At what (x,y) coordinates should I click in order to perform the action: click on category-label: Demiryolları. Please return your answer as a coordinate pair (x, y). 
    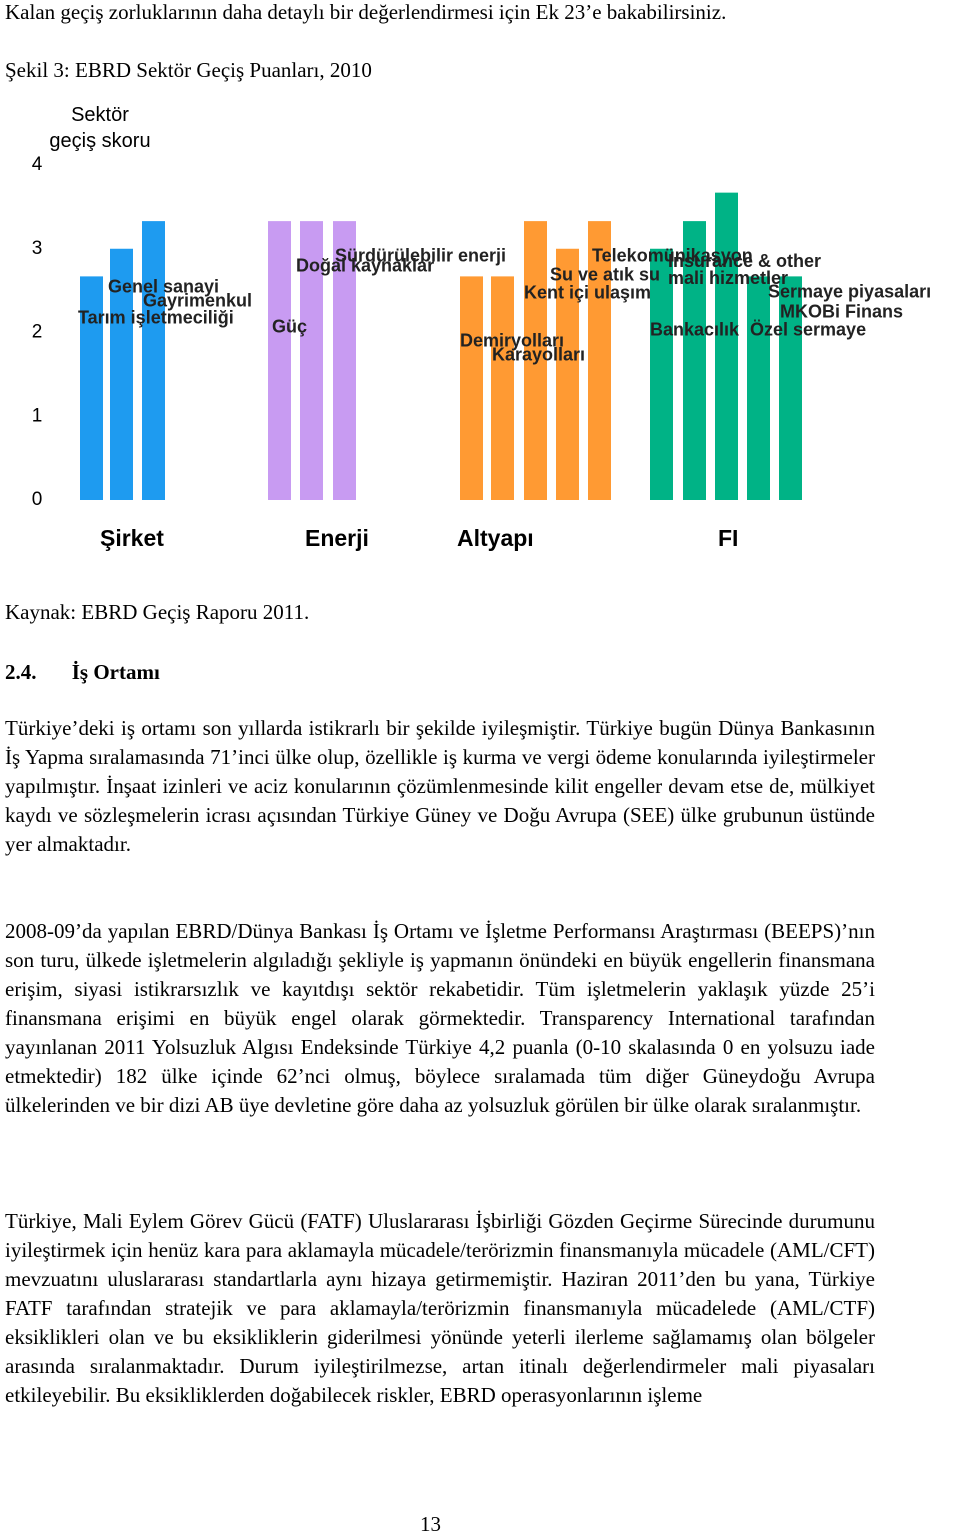
    Looking at the image, I should click on (512, 340).